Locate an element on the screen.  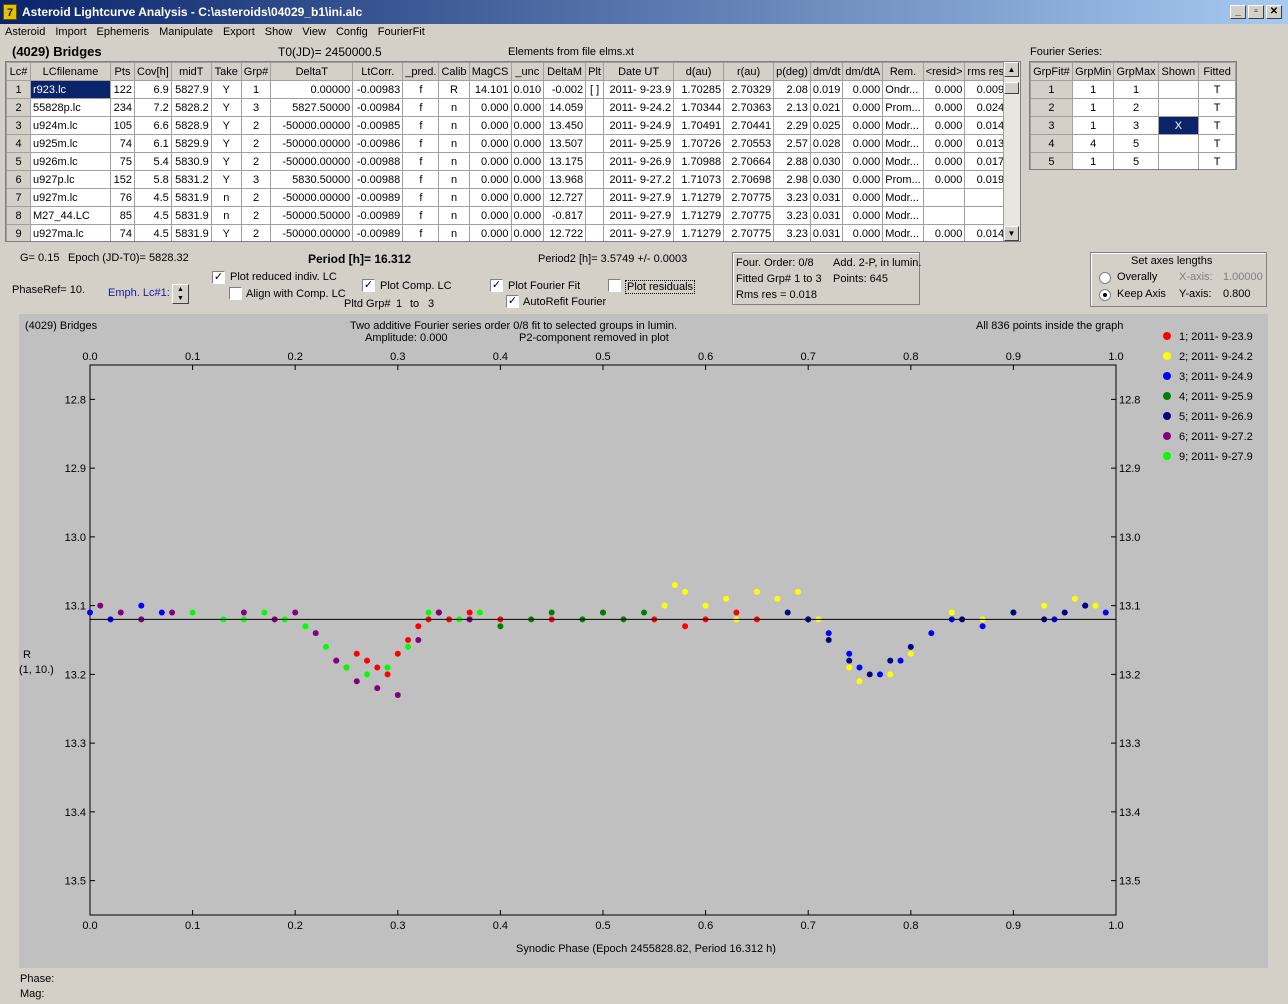
lc_table-cell: 122 is located at coordinates (122, 89).